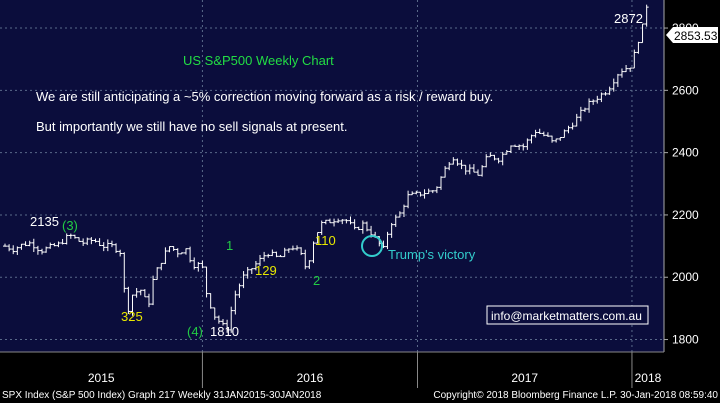 This screenshot has width=720, height=403. Describe the element at coordinates (44, 221) in the screenshot. I see `svg-text: 2135` at that location.